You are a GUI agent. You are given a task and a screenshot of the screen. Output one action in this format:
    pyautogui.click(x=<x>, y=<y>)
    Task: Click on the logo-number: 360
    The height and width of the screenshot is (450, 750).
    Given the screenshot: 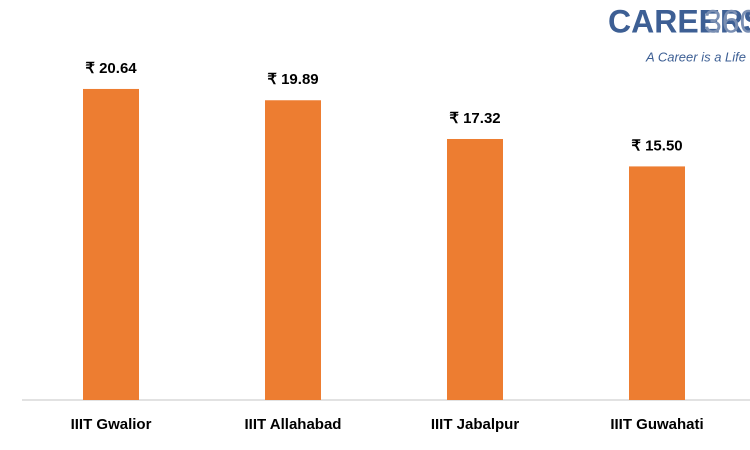 What is the action you would take?
    pyautogui.click(x=727, y=21)
    